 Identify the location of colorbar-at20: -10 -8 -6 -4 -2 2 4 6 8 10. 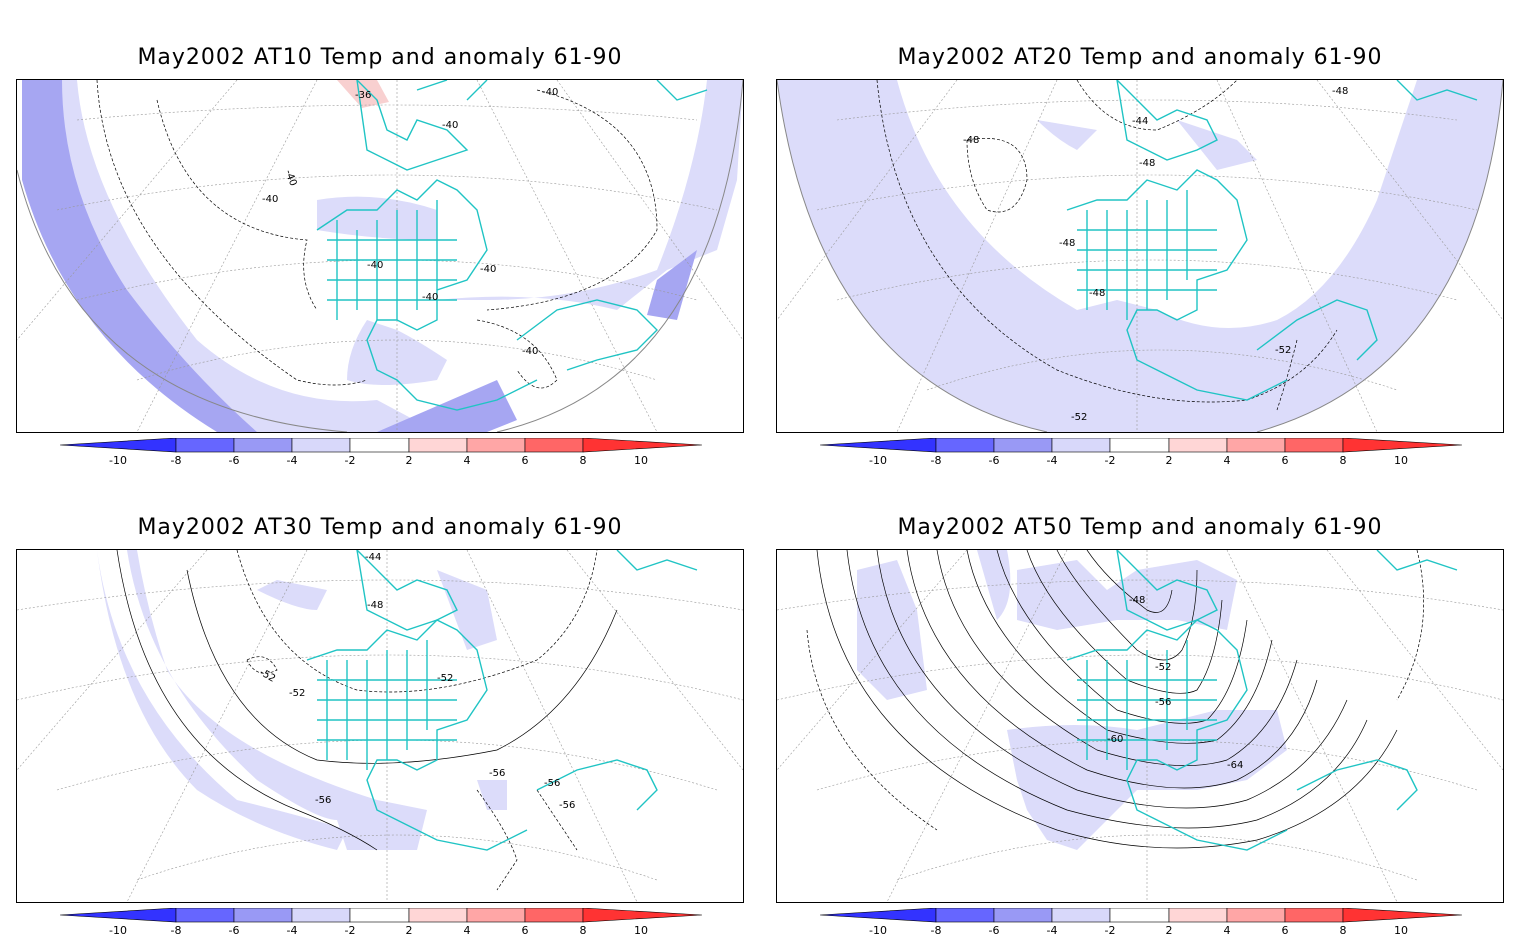
(1141, 454).